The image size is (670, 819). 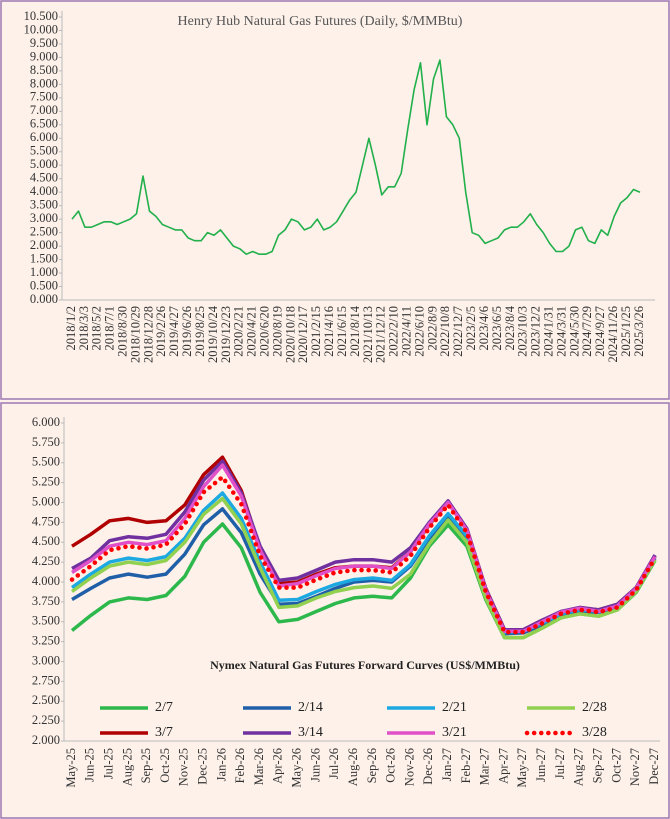 I want to click on x-tick-label: Mar-27, so click(x=485, y=766).